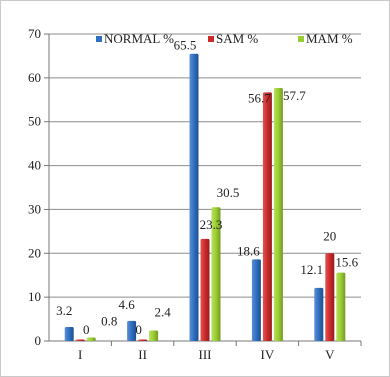 The height and width of the screenshot is (377, 390). I want to click on data-label: 18.6, so click(248, 250).